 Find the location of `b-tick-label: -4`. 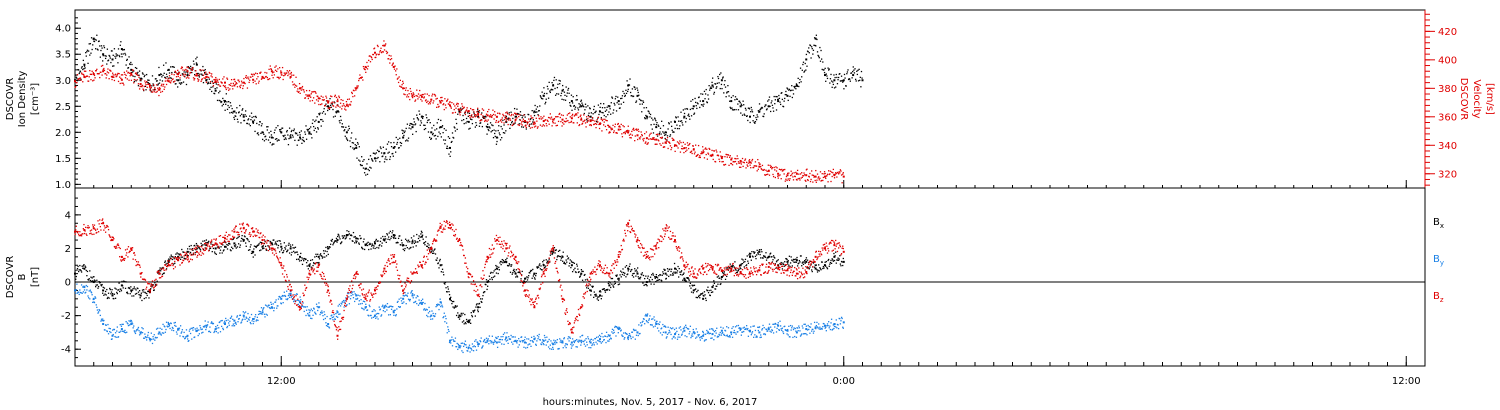

b-tick-label: -4 is located at coordinates (66, 350).